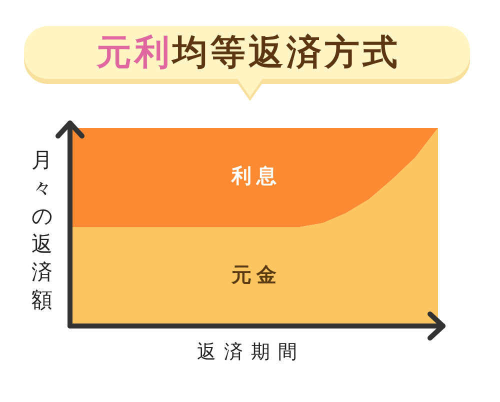 The width and height of the screenshot is (500, 402). What do you see at coordinates (256, 176) in the screenshot?
I see `series-label: 利息` at bounding box center [256, 176].